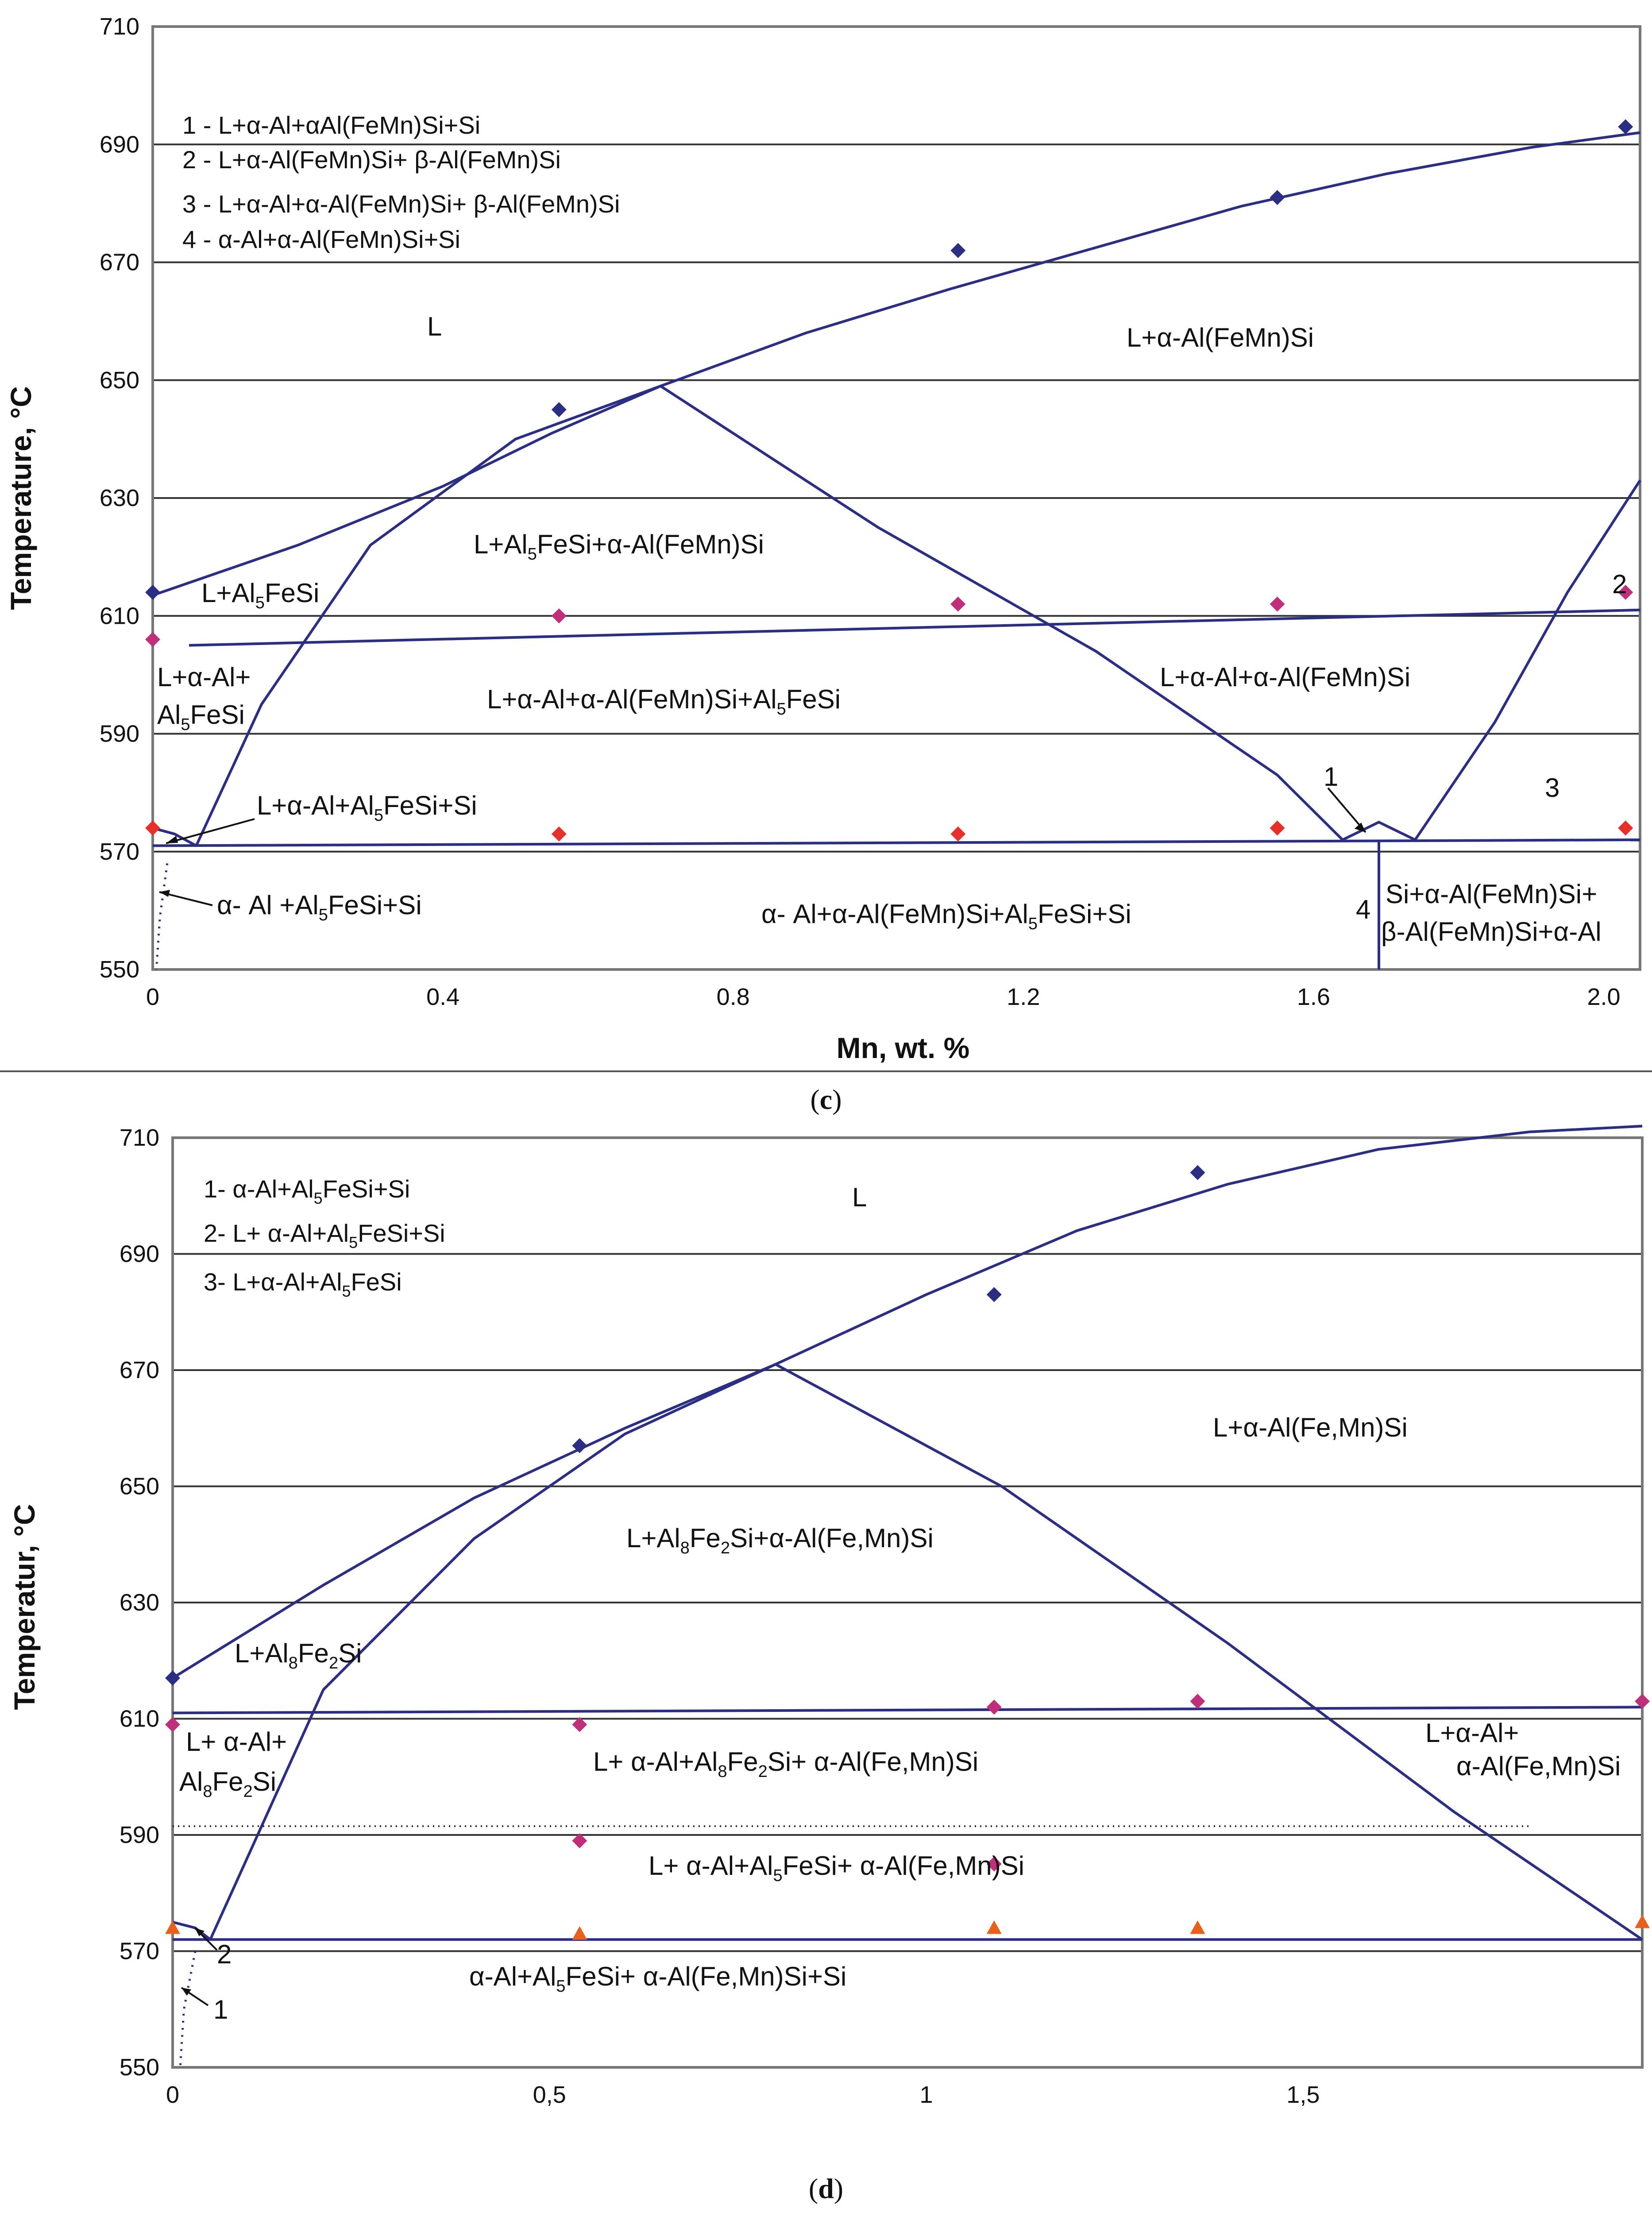 This screenshot has width=1652, height=2213. What do you see at coordinates (220, 2009) in the screenshot?
I see `d-marker-label-1: 1` at bounding box center [220, 2009].